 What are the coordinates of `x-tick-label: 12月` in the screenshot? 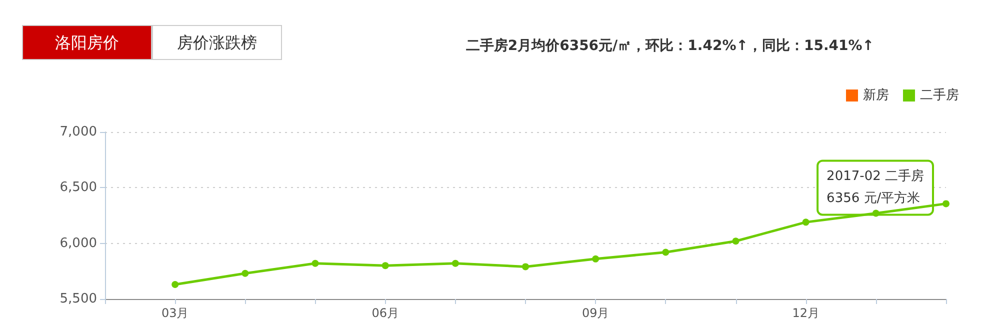 It's located at (806, 313).